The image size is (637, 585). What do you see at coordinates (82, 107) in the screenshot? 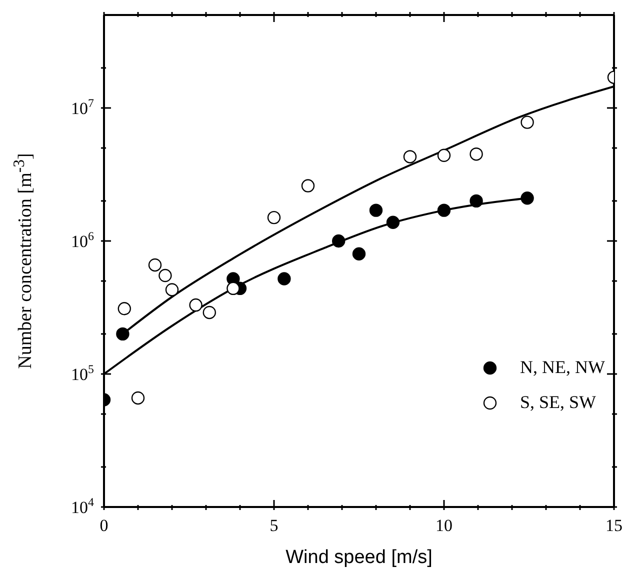
I see `y-tick-label: 10$^{7}$` at bounding box center [82, 107].